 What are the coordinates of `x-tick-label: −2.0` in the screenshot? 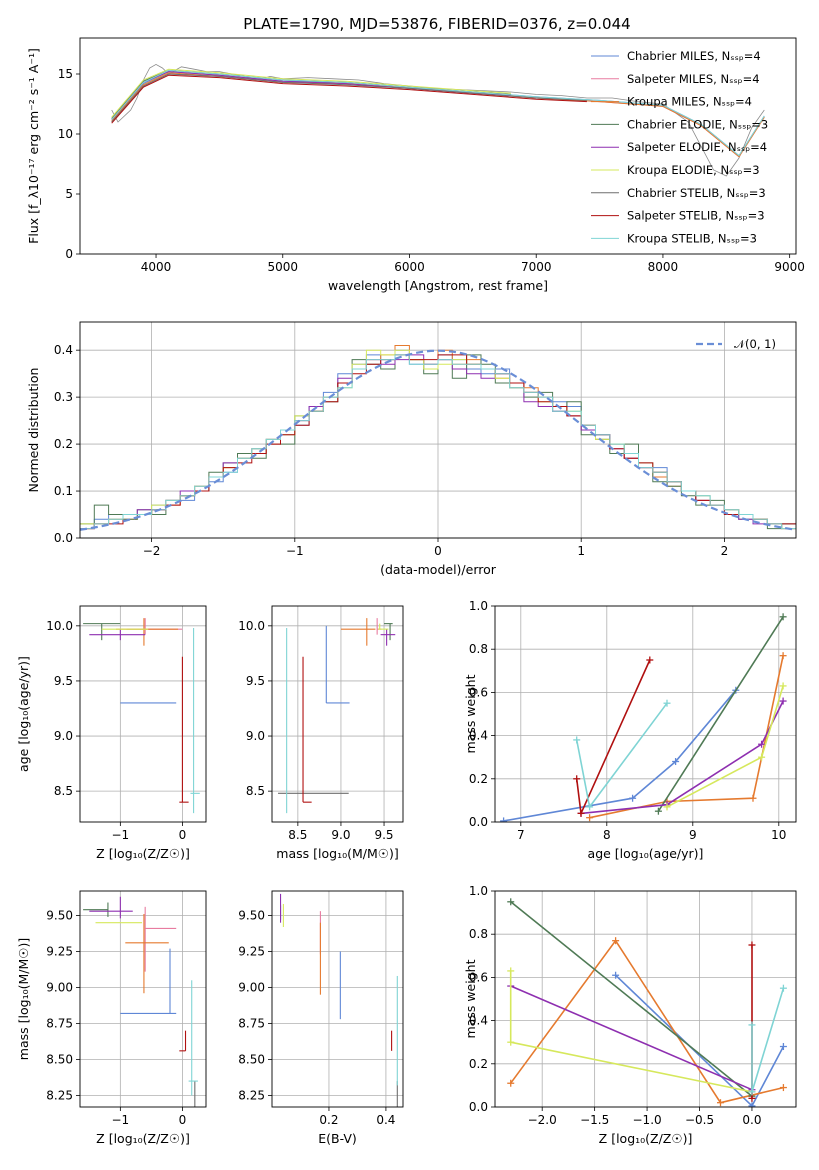 It's located at (542, 1120).